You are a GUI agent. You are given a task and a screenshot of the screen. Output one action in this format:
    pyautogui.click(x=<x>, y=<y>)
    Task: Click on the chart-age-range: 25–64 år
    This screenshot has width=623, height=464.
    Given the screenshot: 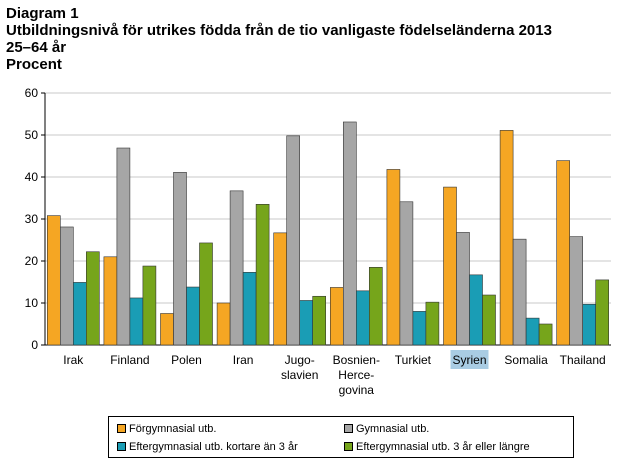 What is the action you would take?
    pyautogui.click(x=36, y=47)
    